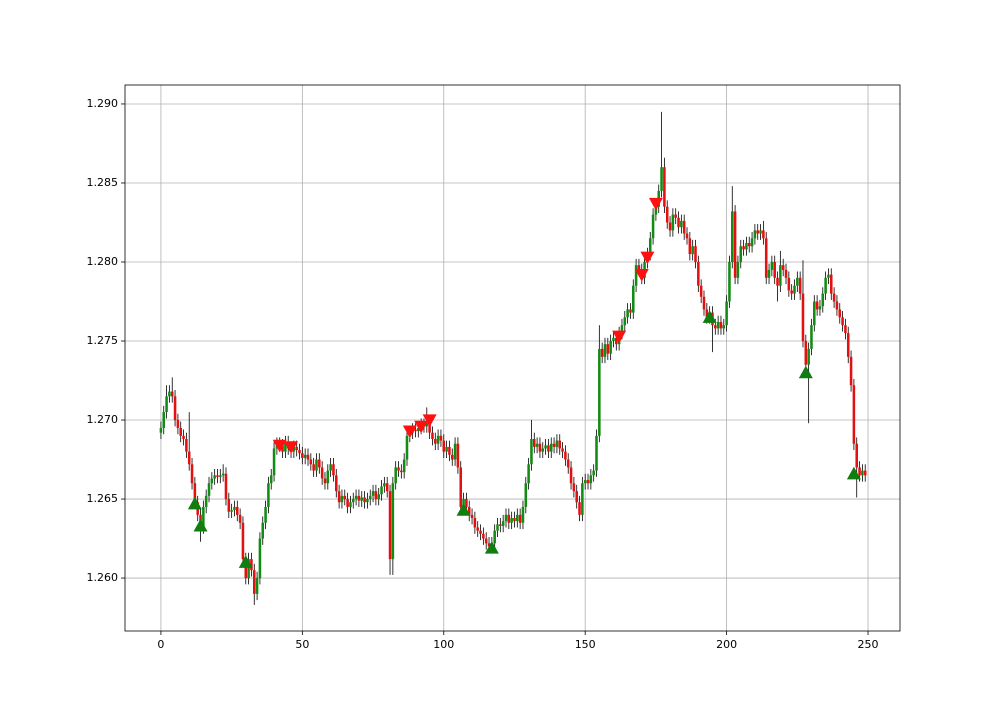 The image size is (1000, 708). I want to click on x-tick-label: 50, so click(302, 644).